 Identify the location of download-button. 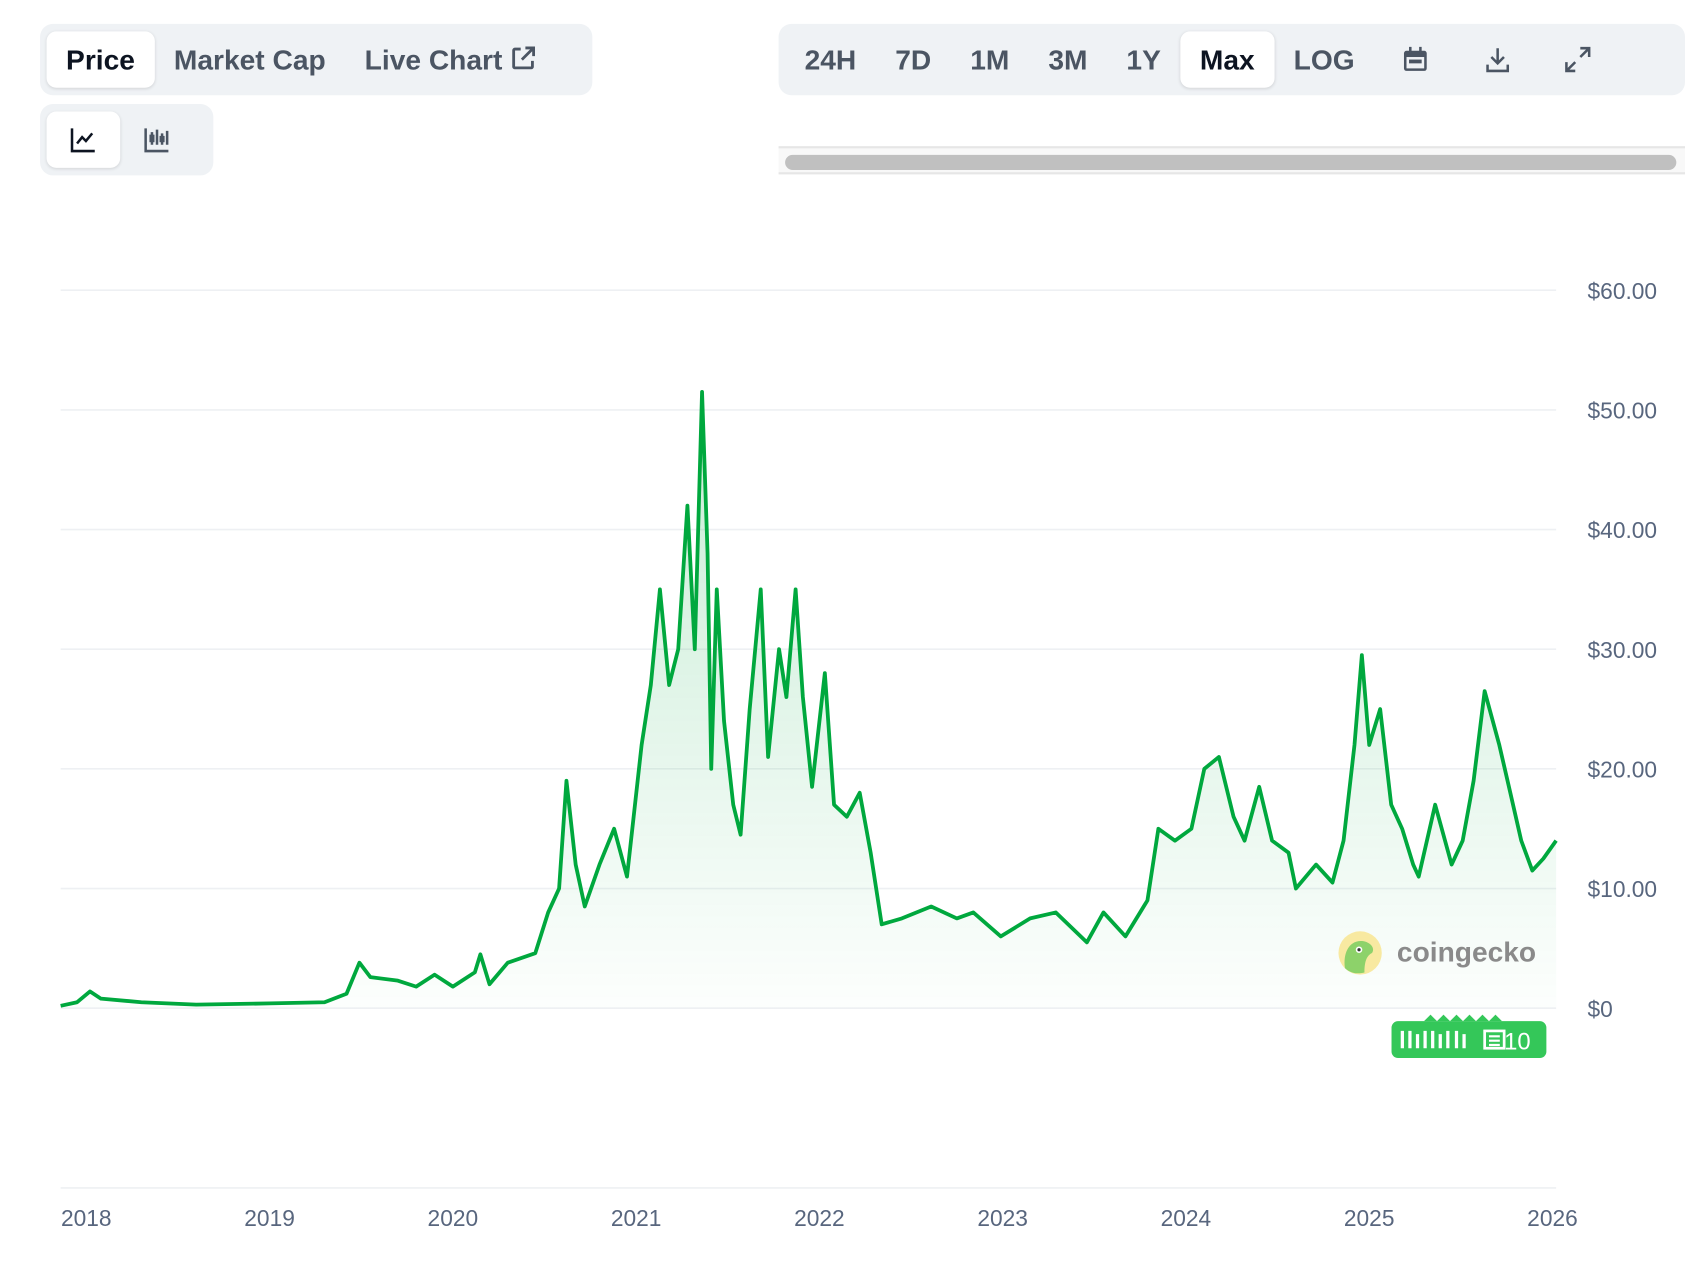
(1497, 59).